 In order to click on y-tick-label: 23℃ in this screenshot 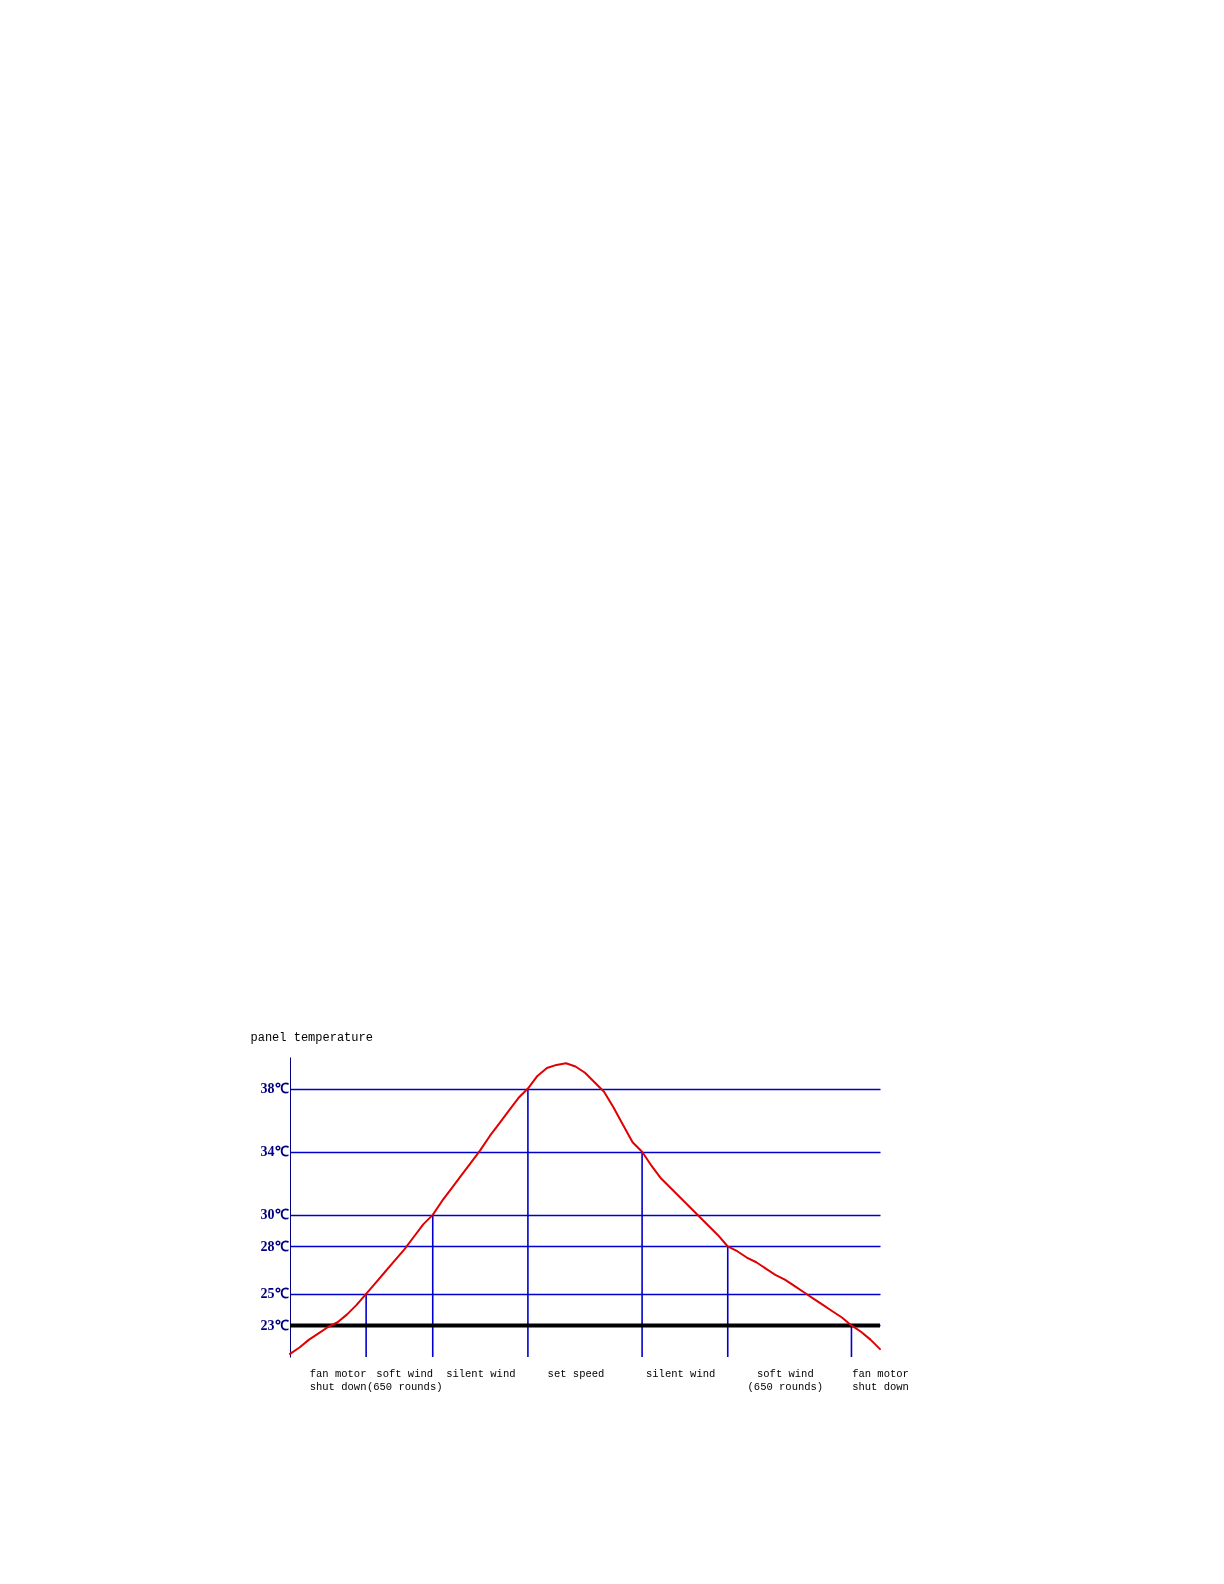, I will do `click(274, 1325)`.